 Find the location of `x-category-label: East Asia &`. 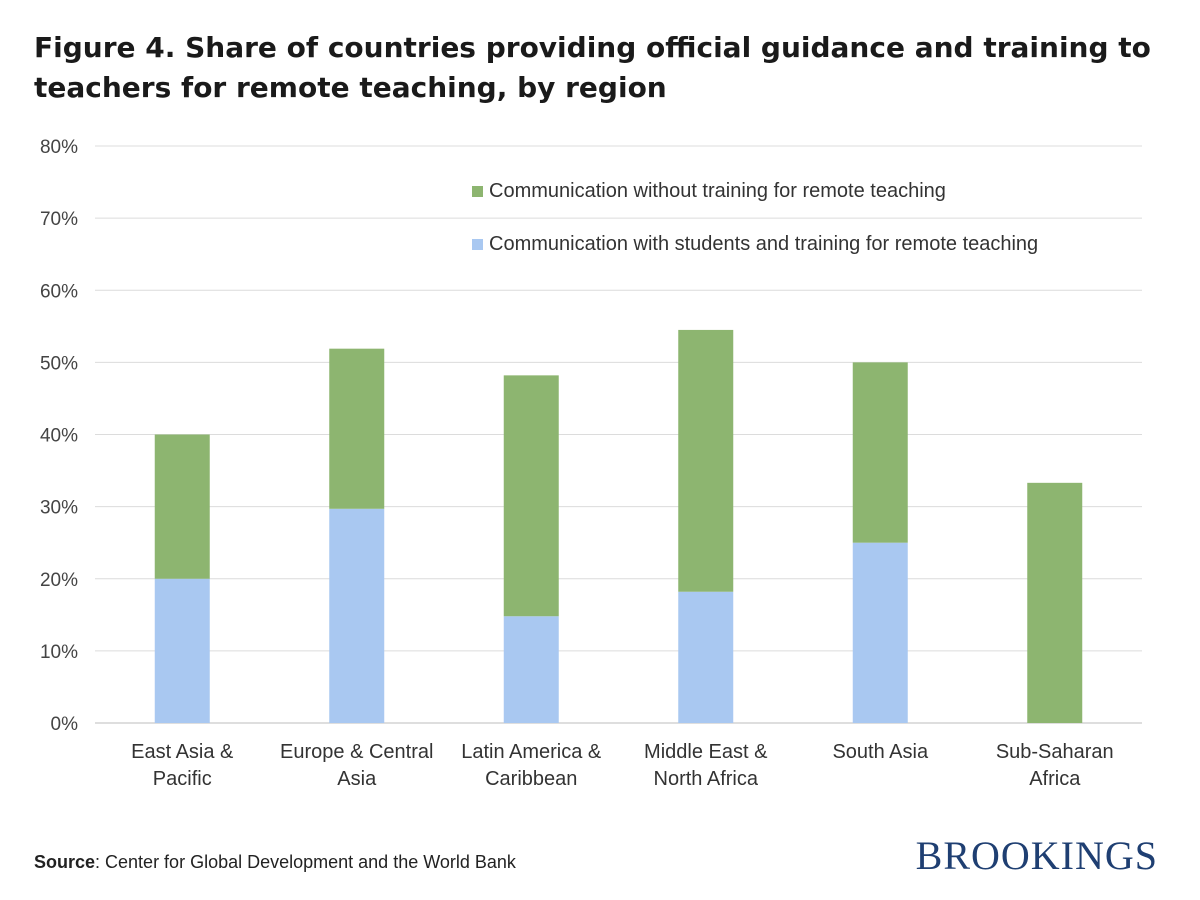

x-category-label: East Asia & is located at coordinates (182, 752).